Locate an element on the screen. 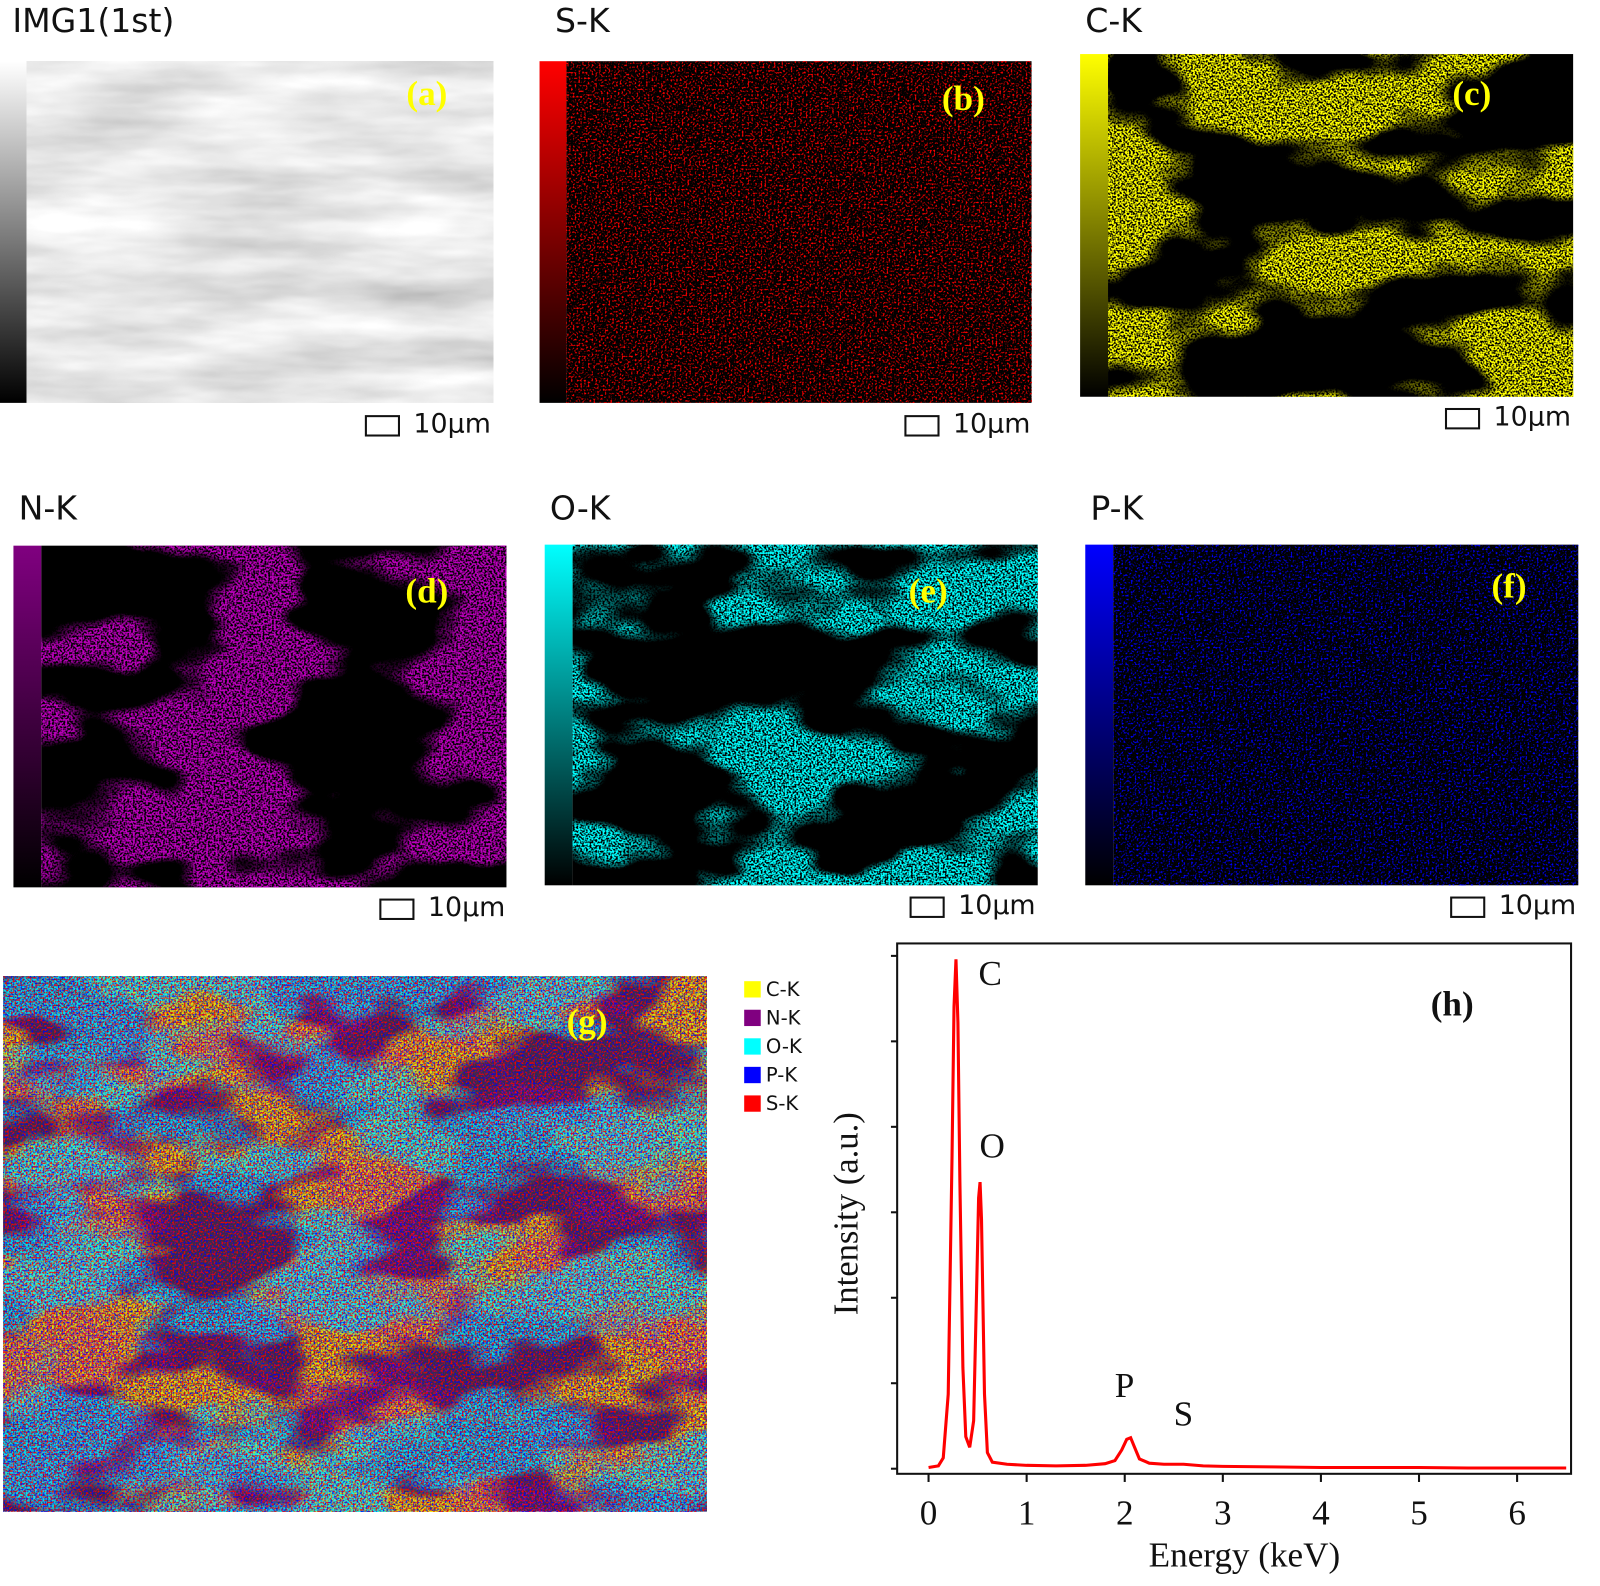 This screenshot has height=1586, width=1600. sem-image is located at coordinates (260, 232).